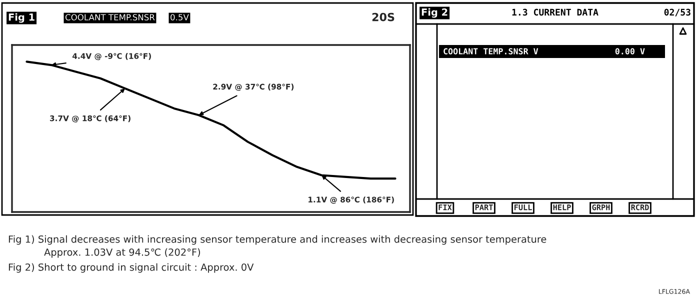  What do you see at coordinates (555, 12) in the screenshot?
I see `text: 1.3 CURRENT DATA` at bounding box center [555, 12].